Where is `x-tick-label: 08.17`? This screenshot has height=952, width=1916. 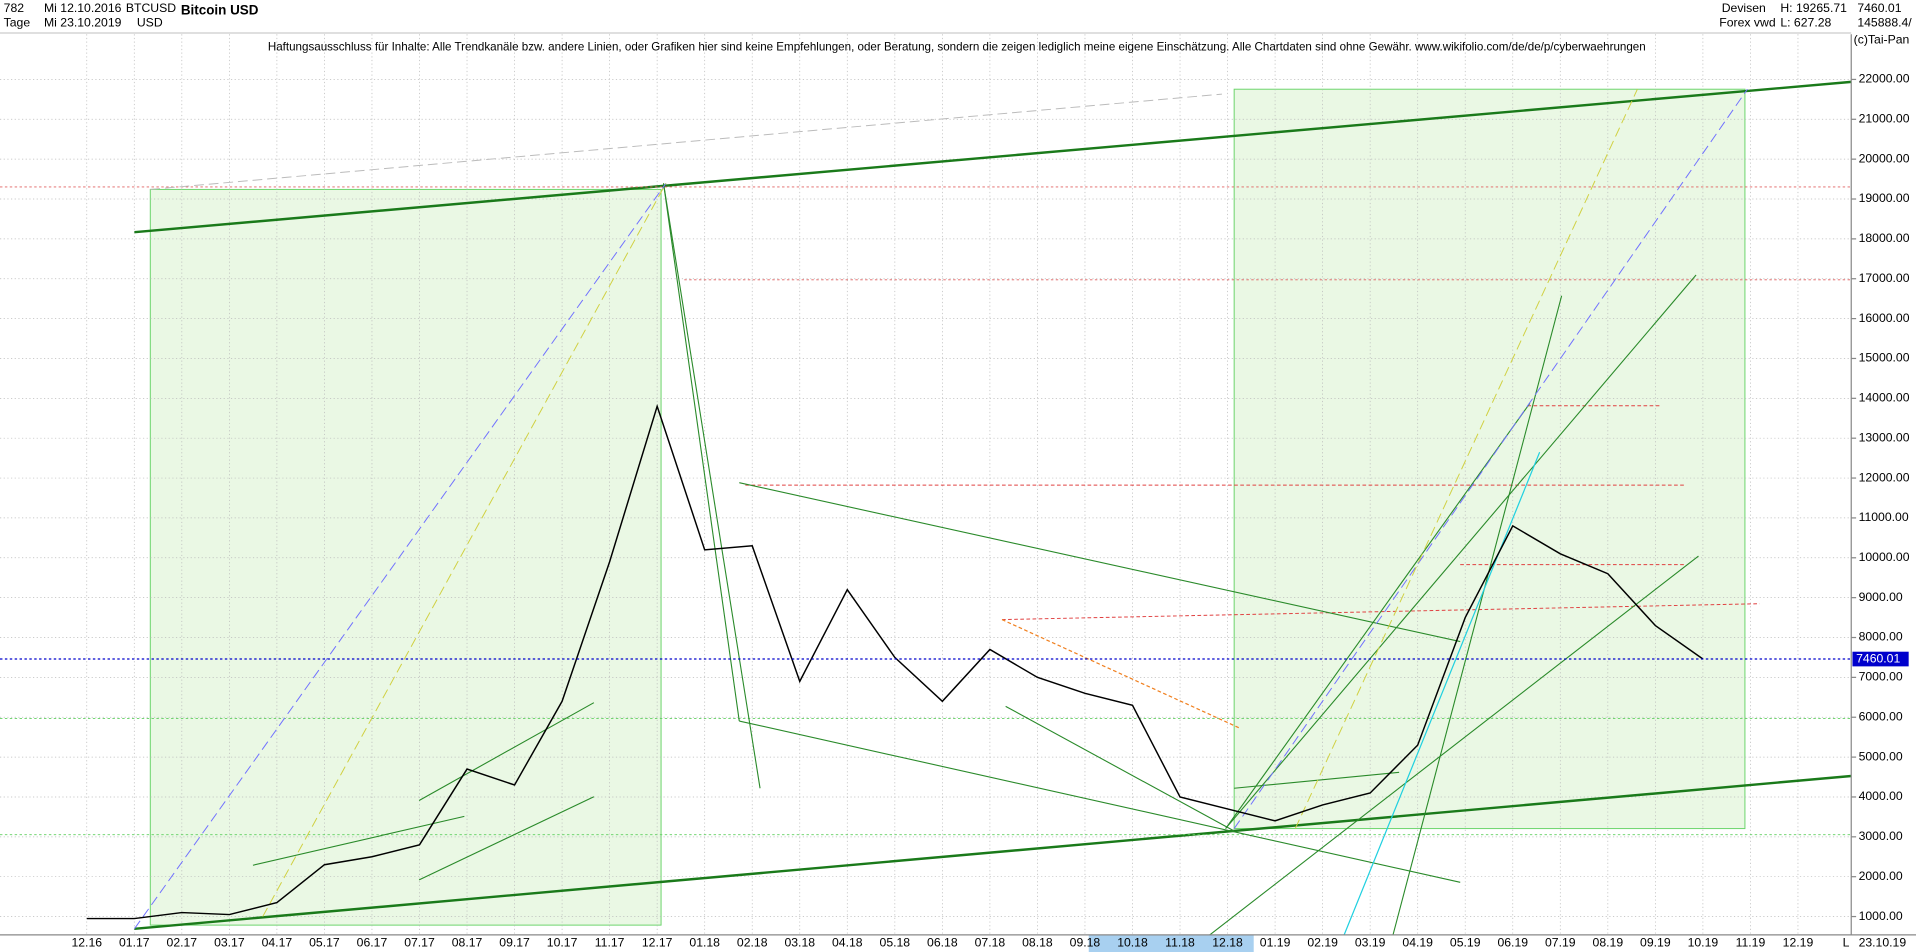
x-tick-label: 08.17 is located at coordinates (467, 943).